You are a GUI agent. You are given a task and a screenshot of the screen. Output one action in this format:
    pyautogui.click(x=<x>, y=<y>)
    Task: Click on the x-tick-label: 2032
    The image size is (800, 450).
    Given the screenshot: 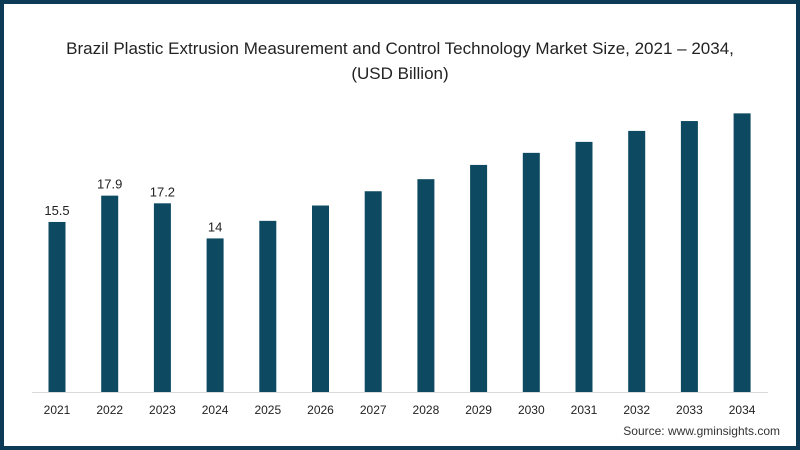 What is the action you would take?
    pyautogui.click(x=636, y=410)
    